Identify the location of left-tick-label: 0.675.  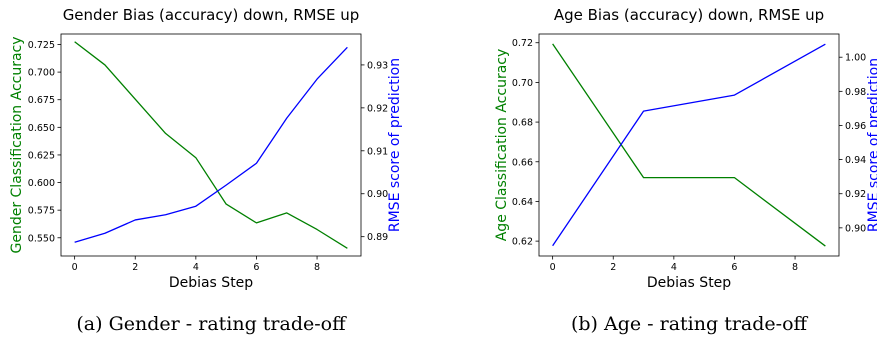
(41, 100).